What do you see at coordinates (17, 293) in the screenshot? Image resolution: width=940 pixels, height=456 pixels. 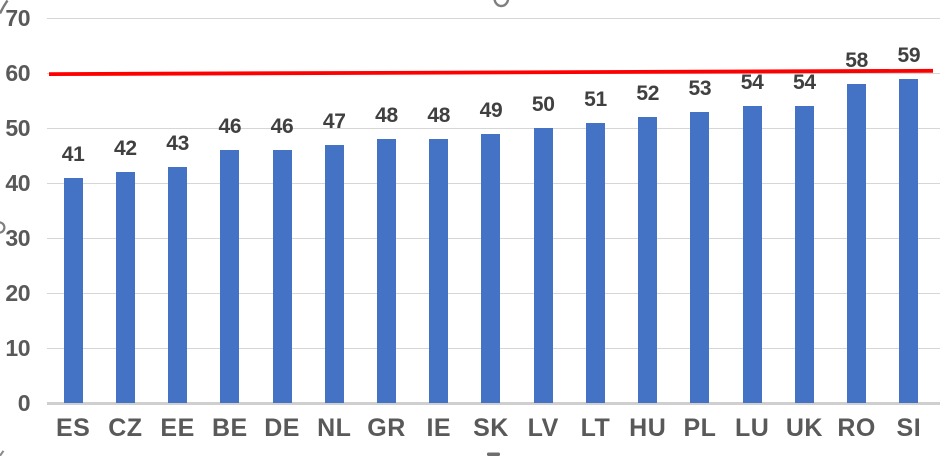 I see `y-tick-label: 20` at bounding box center [17, 293].